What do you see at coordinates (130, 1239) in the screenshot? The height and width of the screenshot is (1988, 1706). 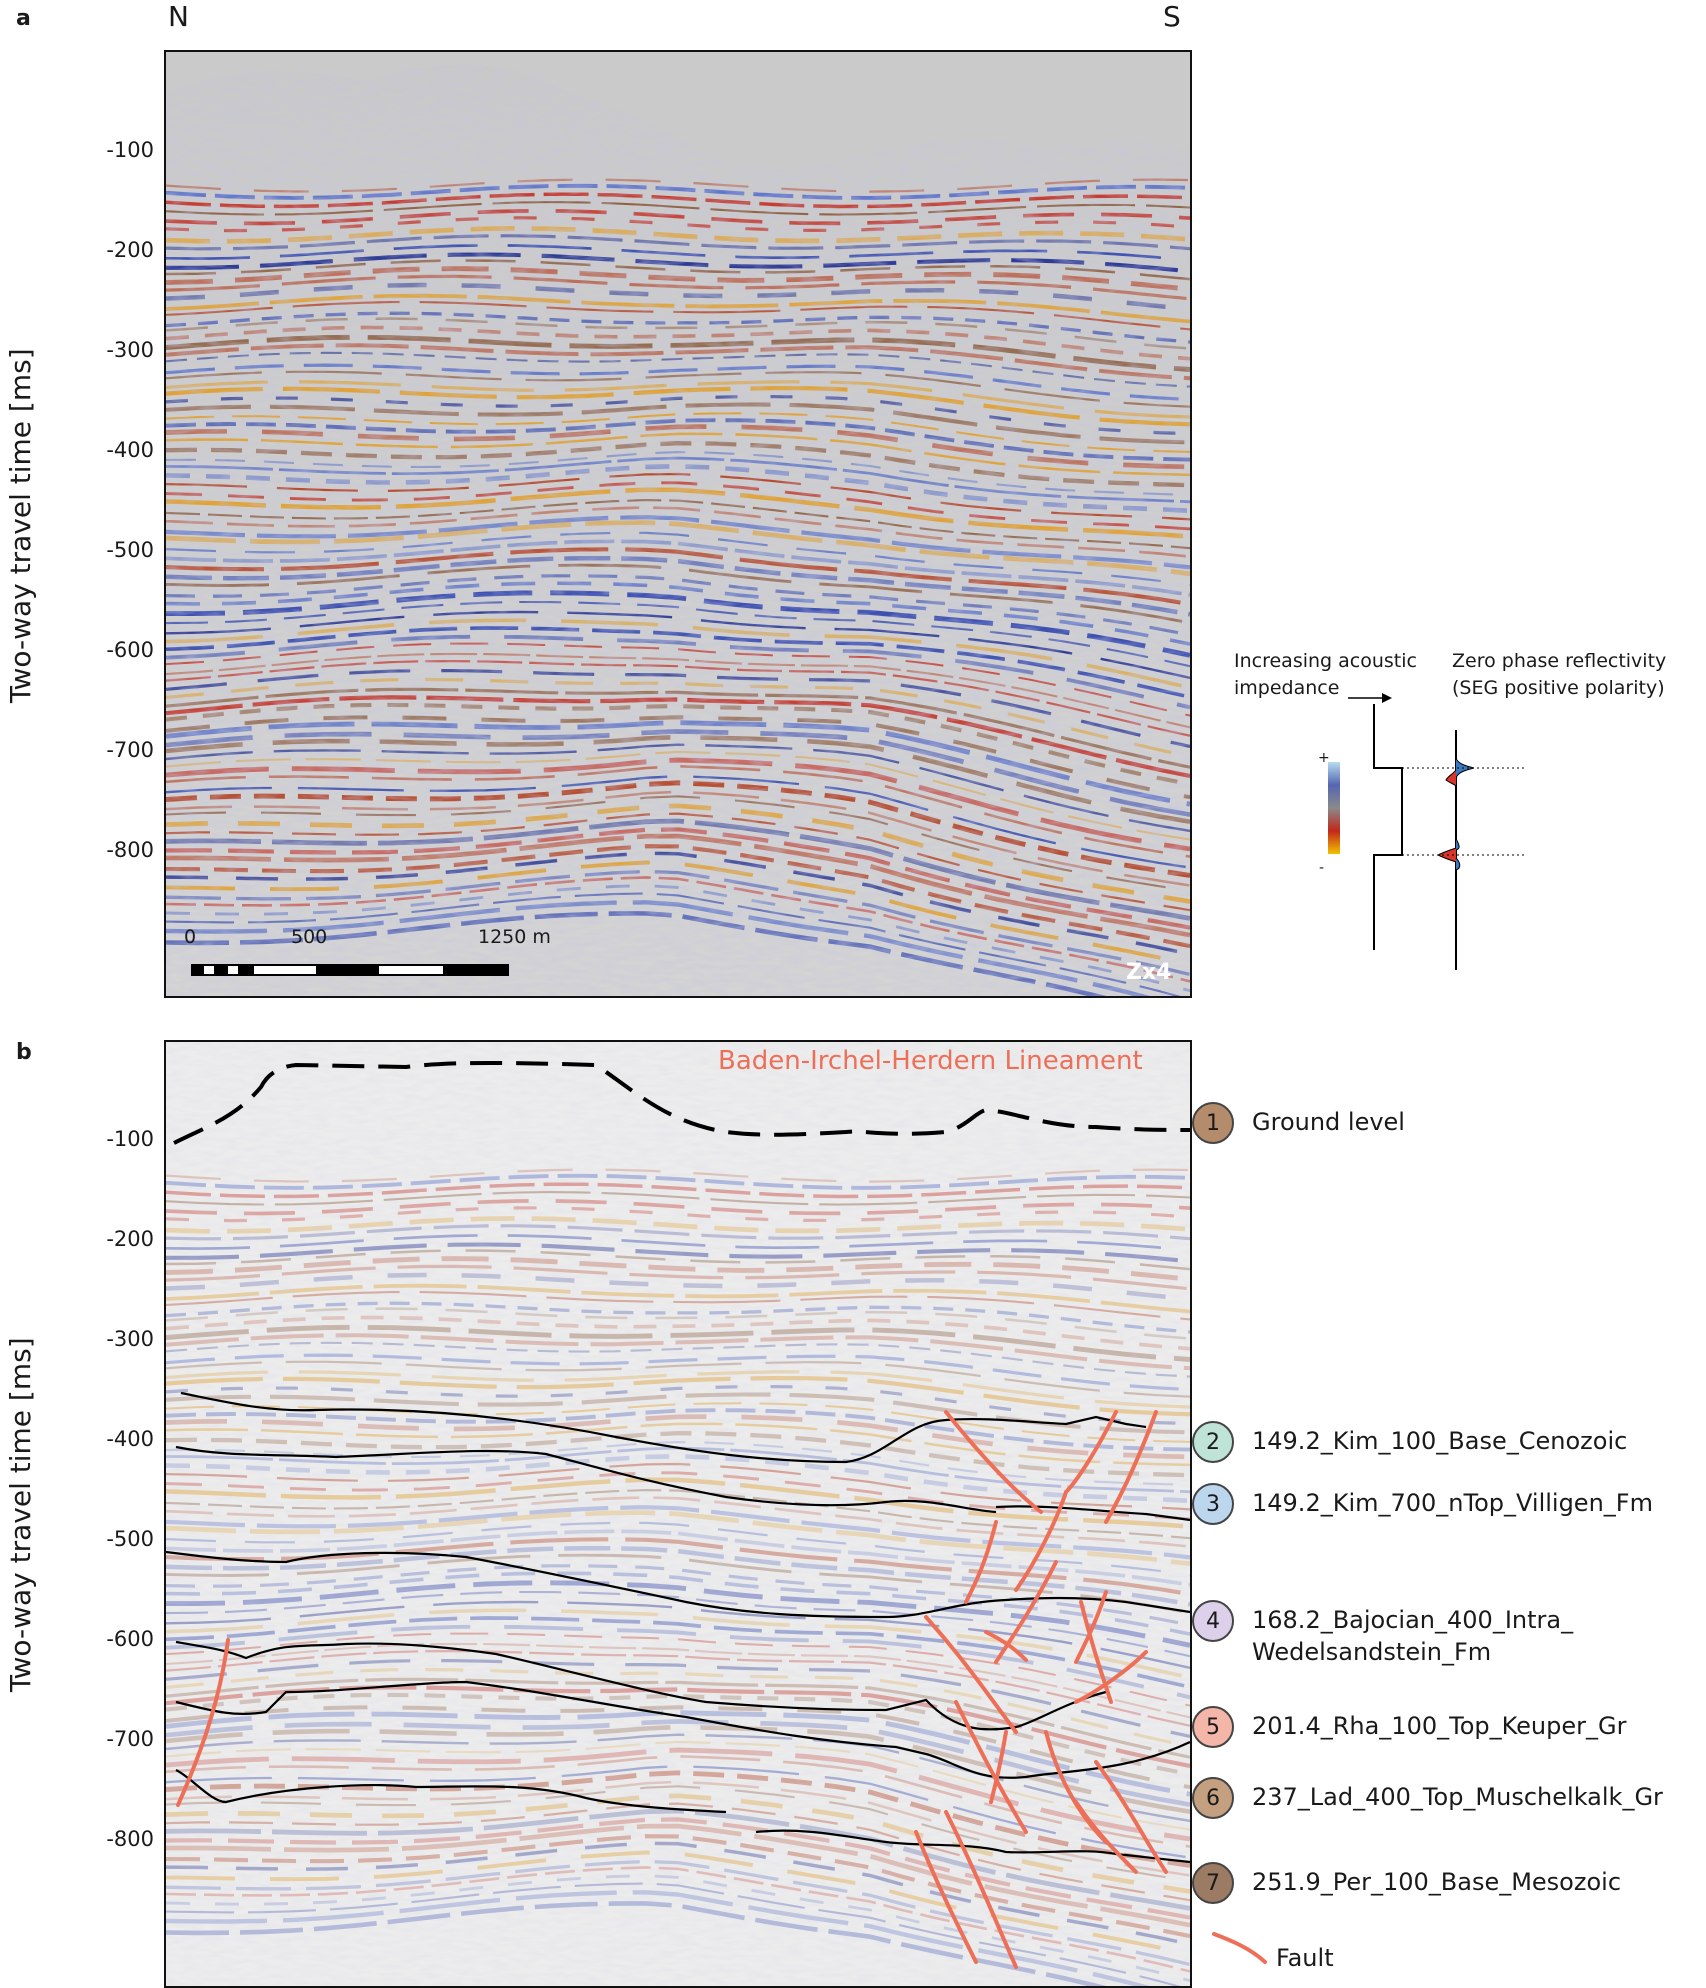 I see `panel-b-y-tick-label: -200` at bounding box center [130, 1239].